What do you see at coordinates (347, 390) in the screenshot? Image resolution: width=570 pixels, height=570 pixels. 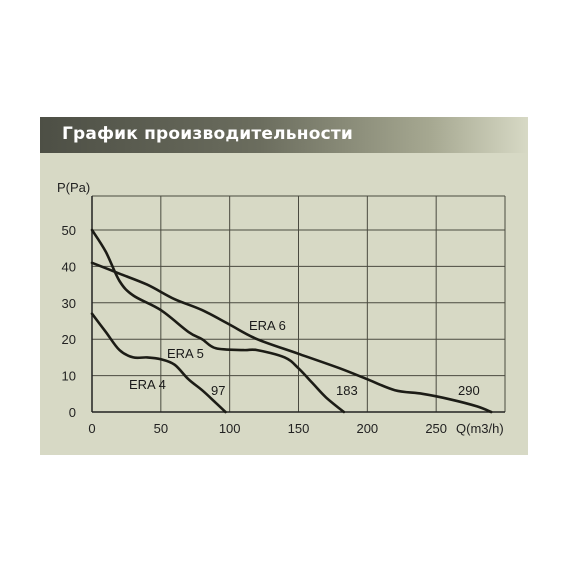 I see `series-end-label: 183` at bounding box center [347, 390].